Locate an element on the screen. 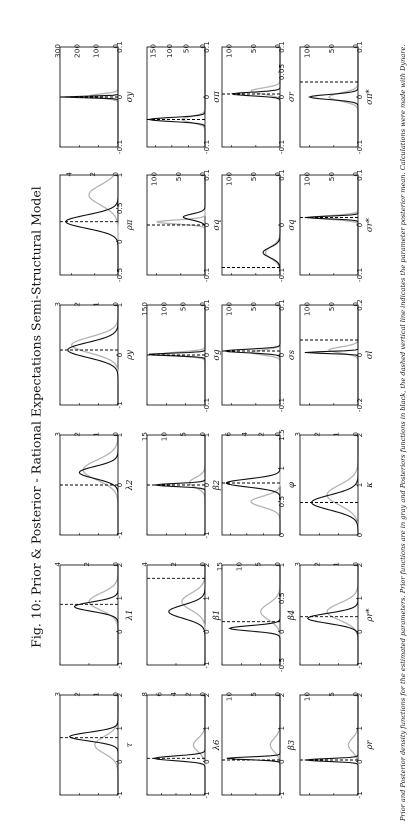 Image resolution: width=415 pixels, height=833 pixels. parameter-label: β3 is located at coordinates (292, 745).